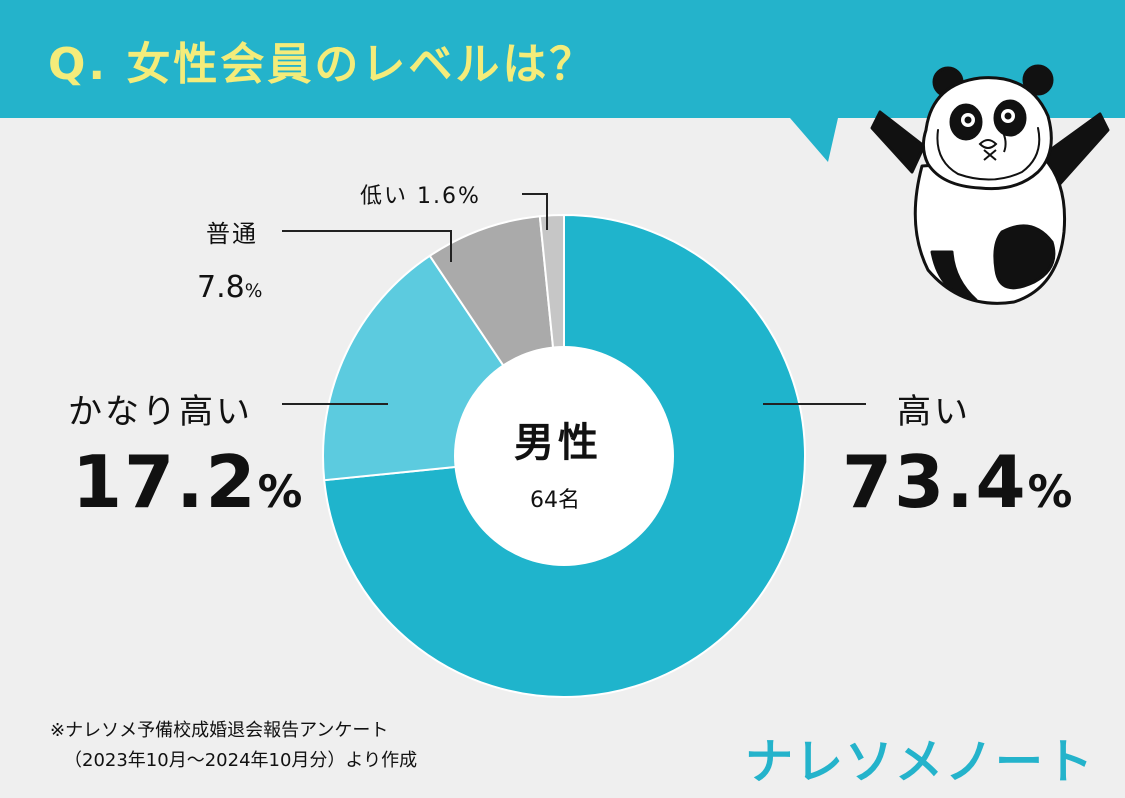 The width and height of the screenshot is (1125, 798). What do you see at coordinates (367, 246) in the screenshot?
I see `leader-line-normal` at bounding box center [367, 246].